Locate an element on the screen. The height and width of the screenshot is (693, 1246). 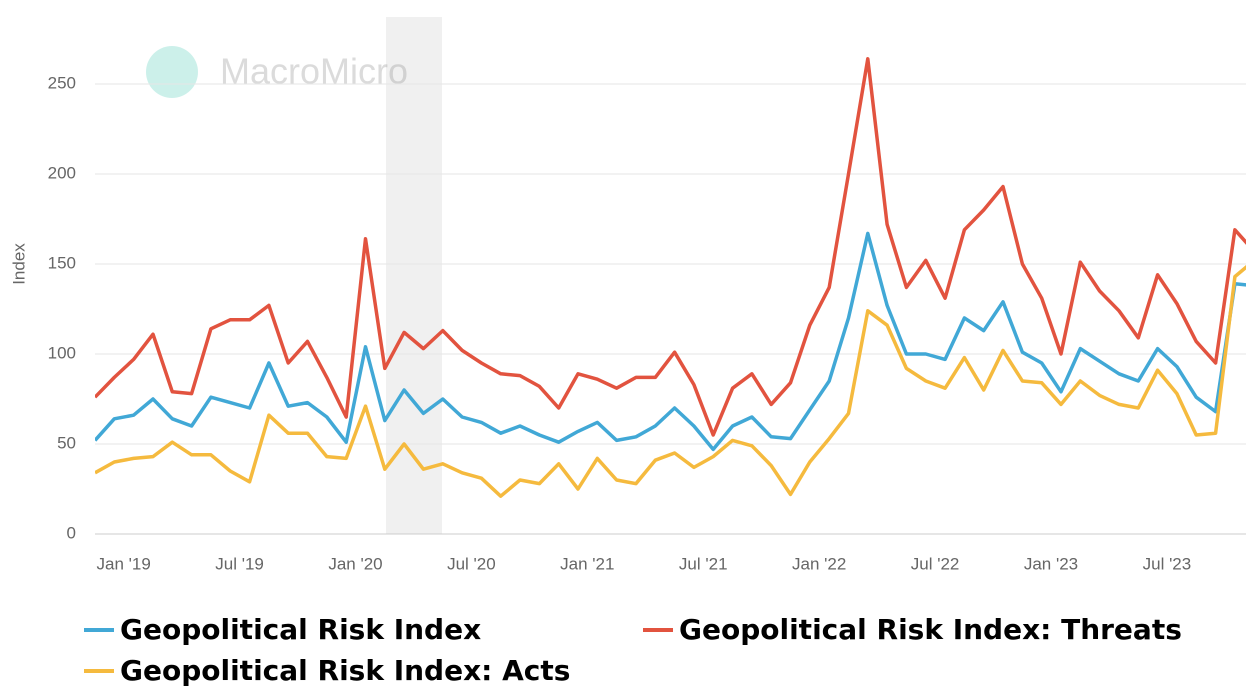
x-tick-label: Jan '23 is located at coordinates (1051, 563).